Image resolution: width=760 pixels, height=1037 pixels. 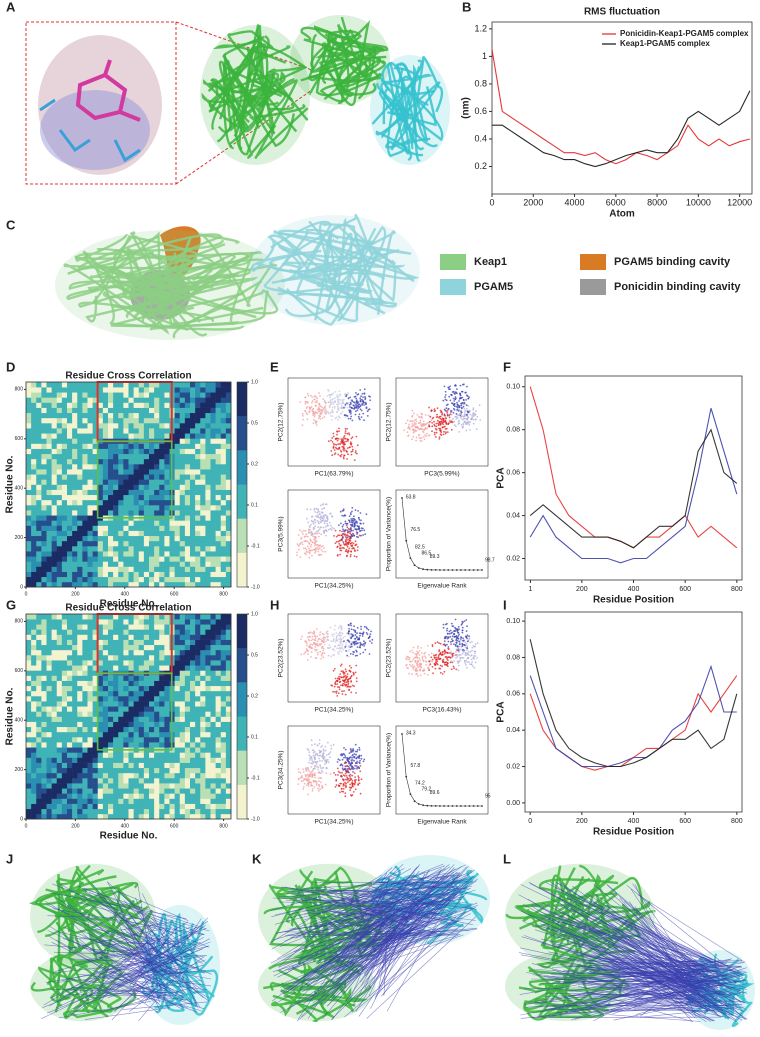 I want to click on y-tick-label: 0.2, so click(x=480, y=166).